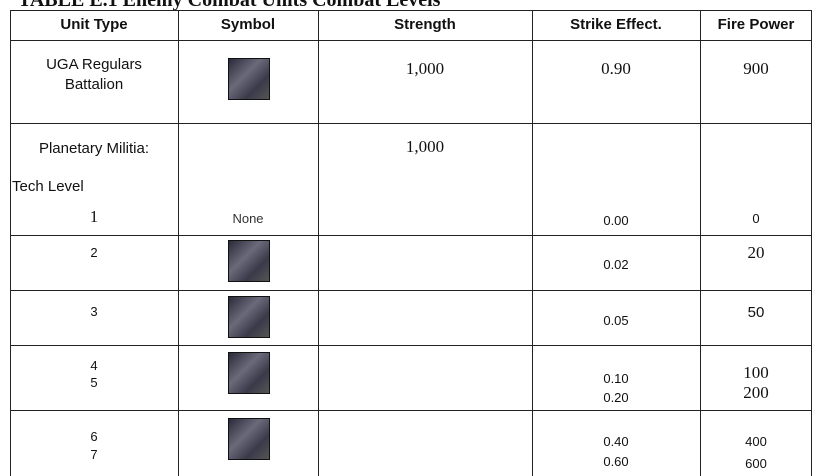  Describe the element at coordinates (616, 441) in the screenshot. I see `strike-effect: 0.40` at that location.